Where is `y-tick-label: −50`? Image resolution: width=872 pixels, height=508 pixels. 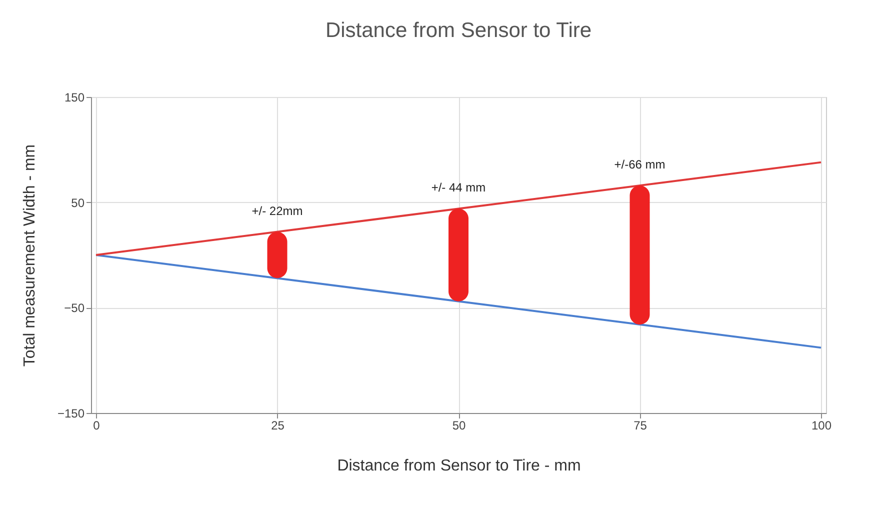
y-tick-label: −50 is located at coordinates (74, 308).